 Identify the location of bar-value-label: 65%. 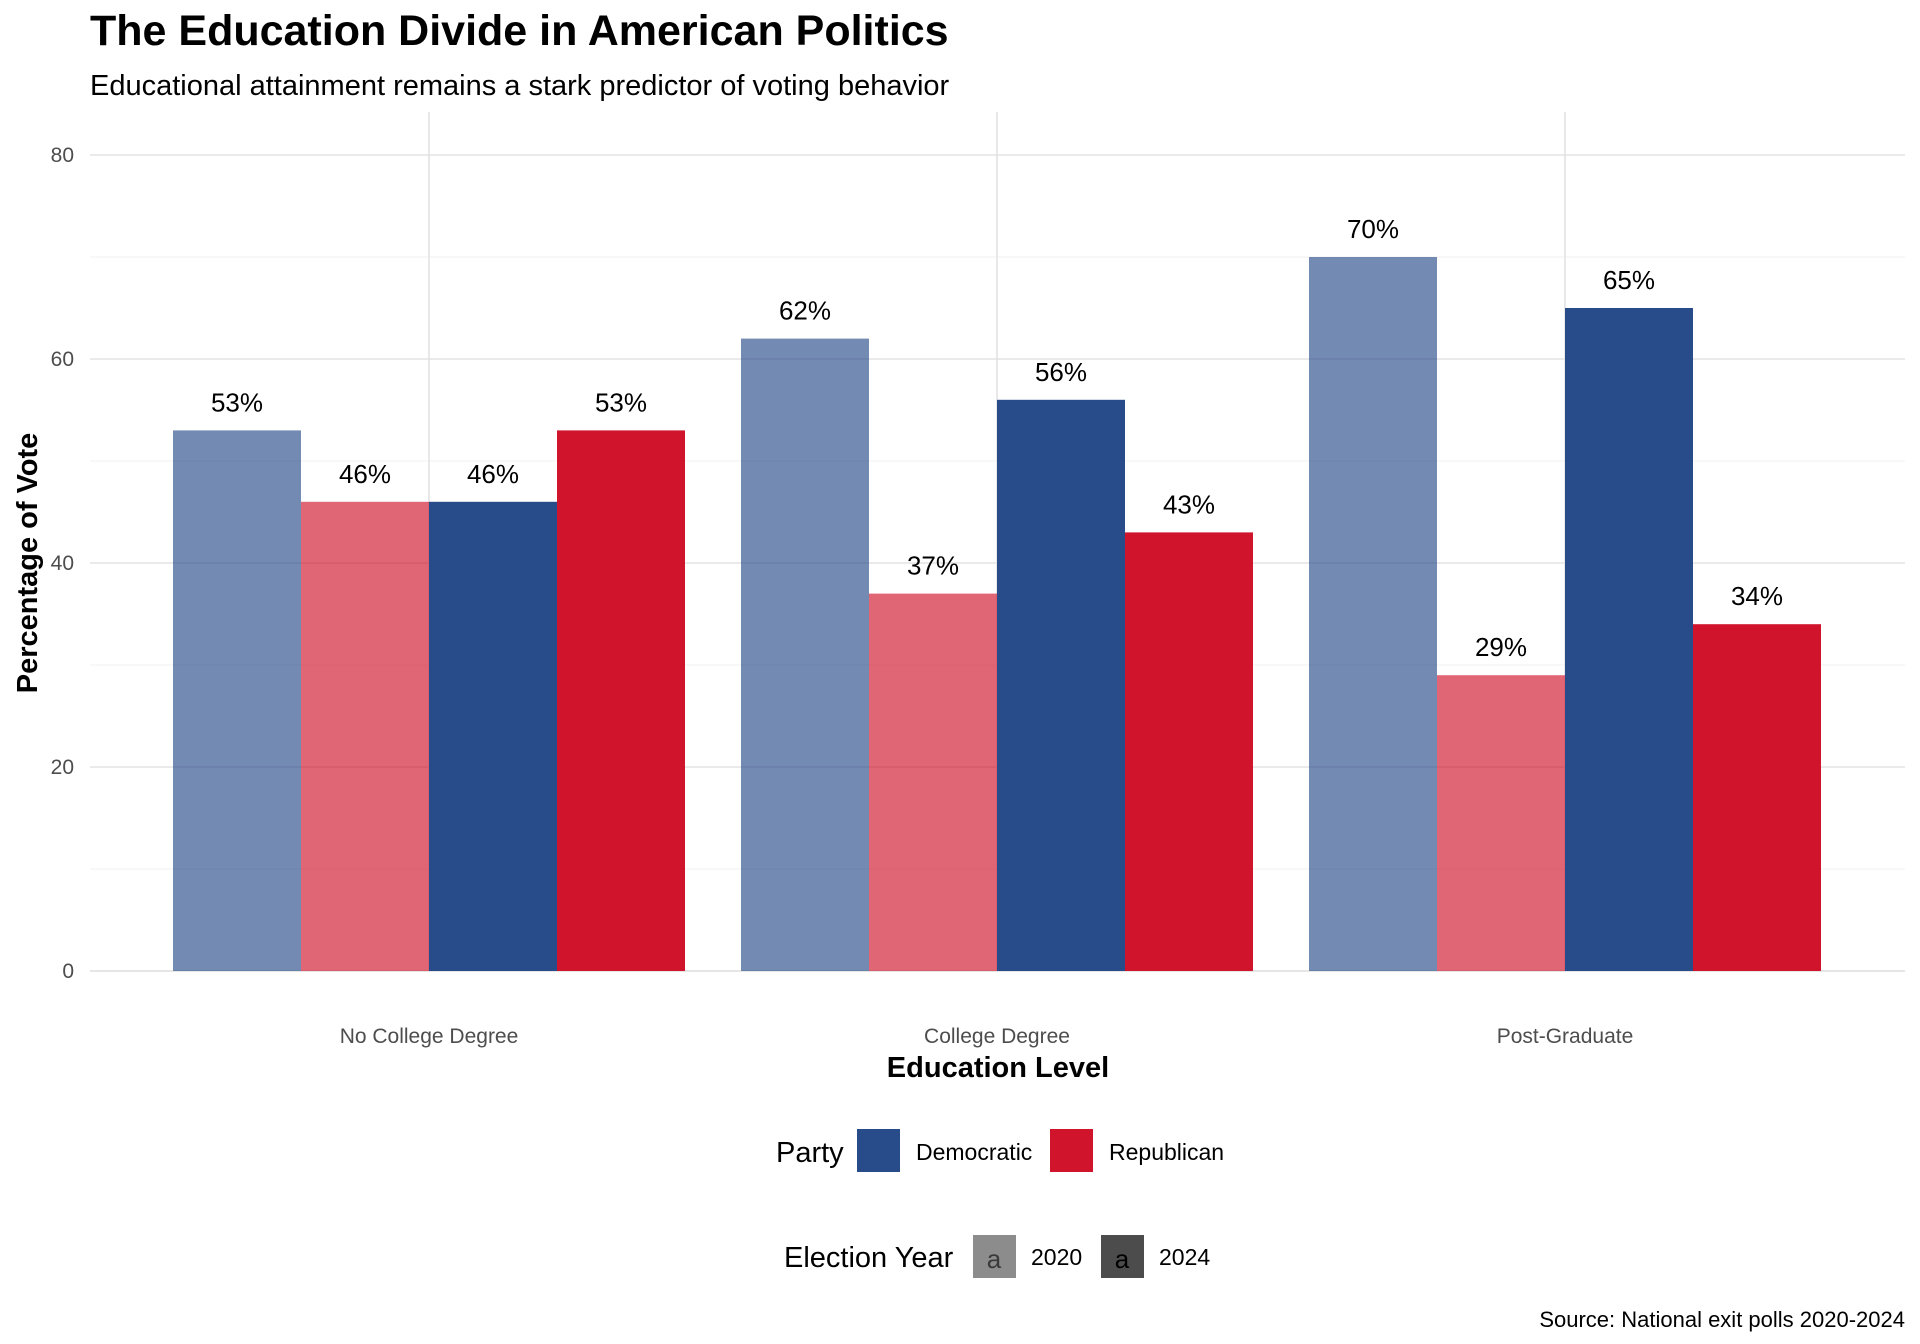
(1629, 280).